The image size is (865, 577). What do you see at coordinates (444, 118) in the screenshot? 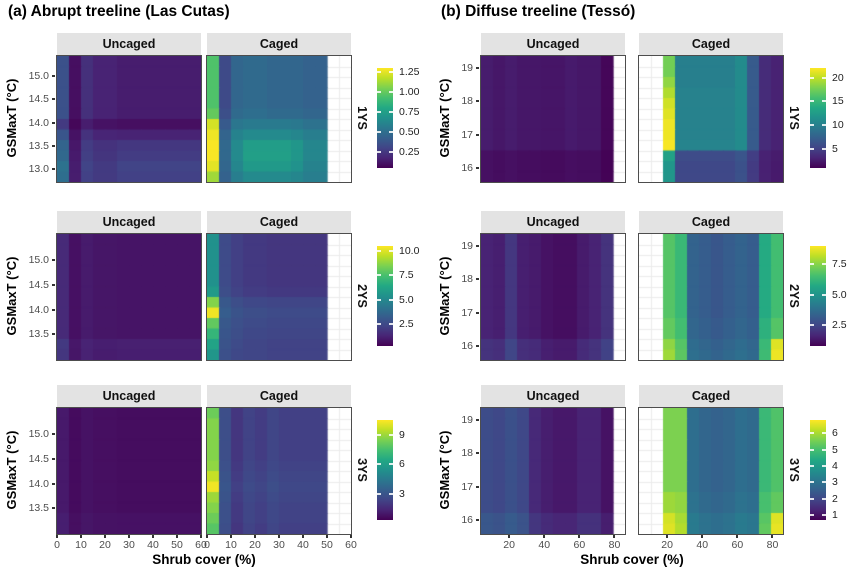
I see `y-axis-title-b-1ys: GSMaxT (°C)` at bounding box center [444, 118].